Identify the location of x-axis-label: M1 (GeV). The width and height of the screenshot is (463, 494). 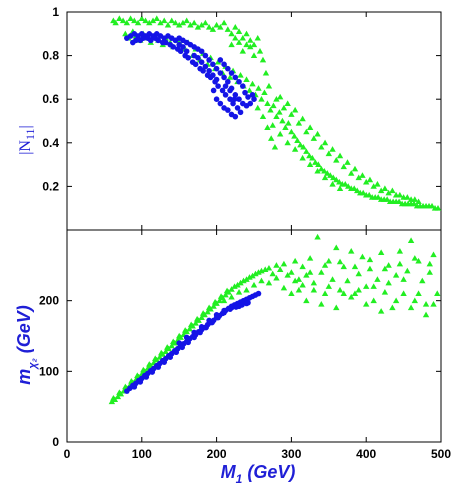
(258, 474).